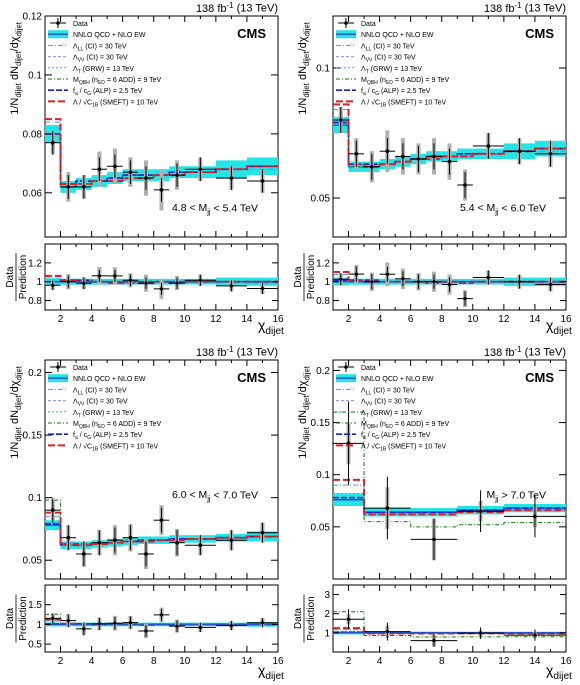 The height and width of the screenshot is (685, 580). Describe the element at coordinates (215, 496) in the screenshot. I see `mass-range-label: 6.0 < Mjj < 7.0 TeV` at that location.